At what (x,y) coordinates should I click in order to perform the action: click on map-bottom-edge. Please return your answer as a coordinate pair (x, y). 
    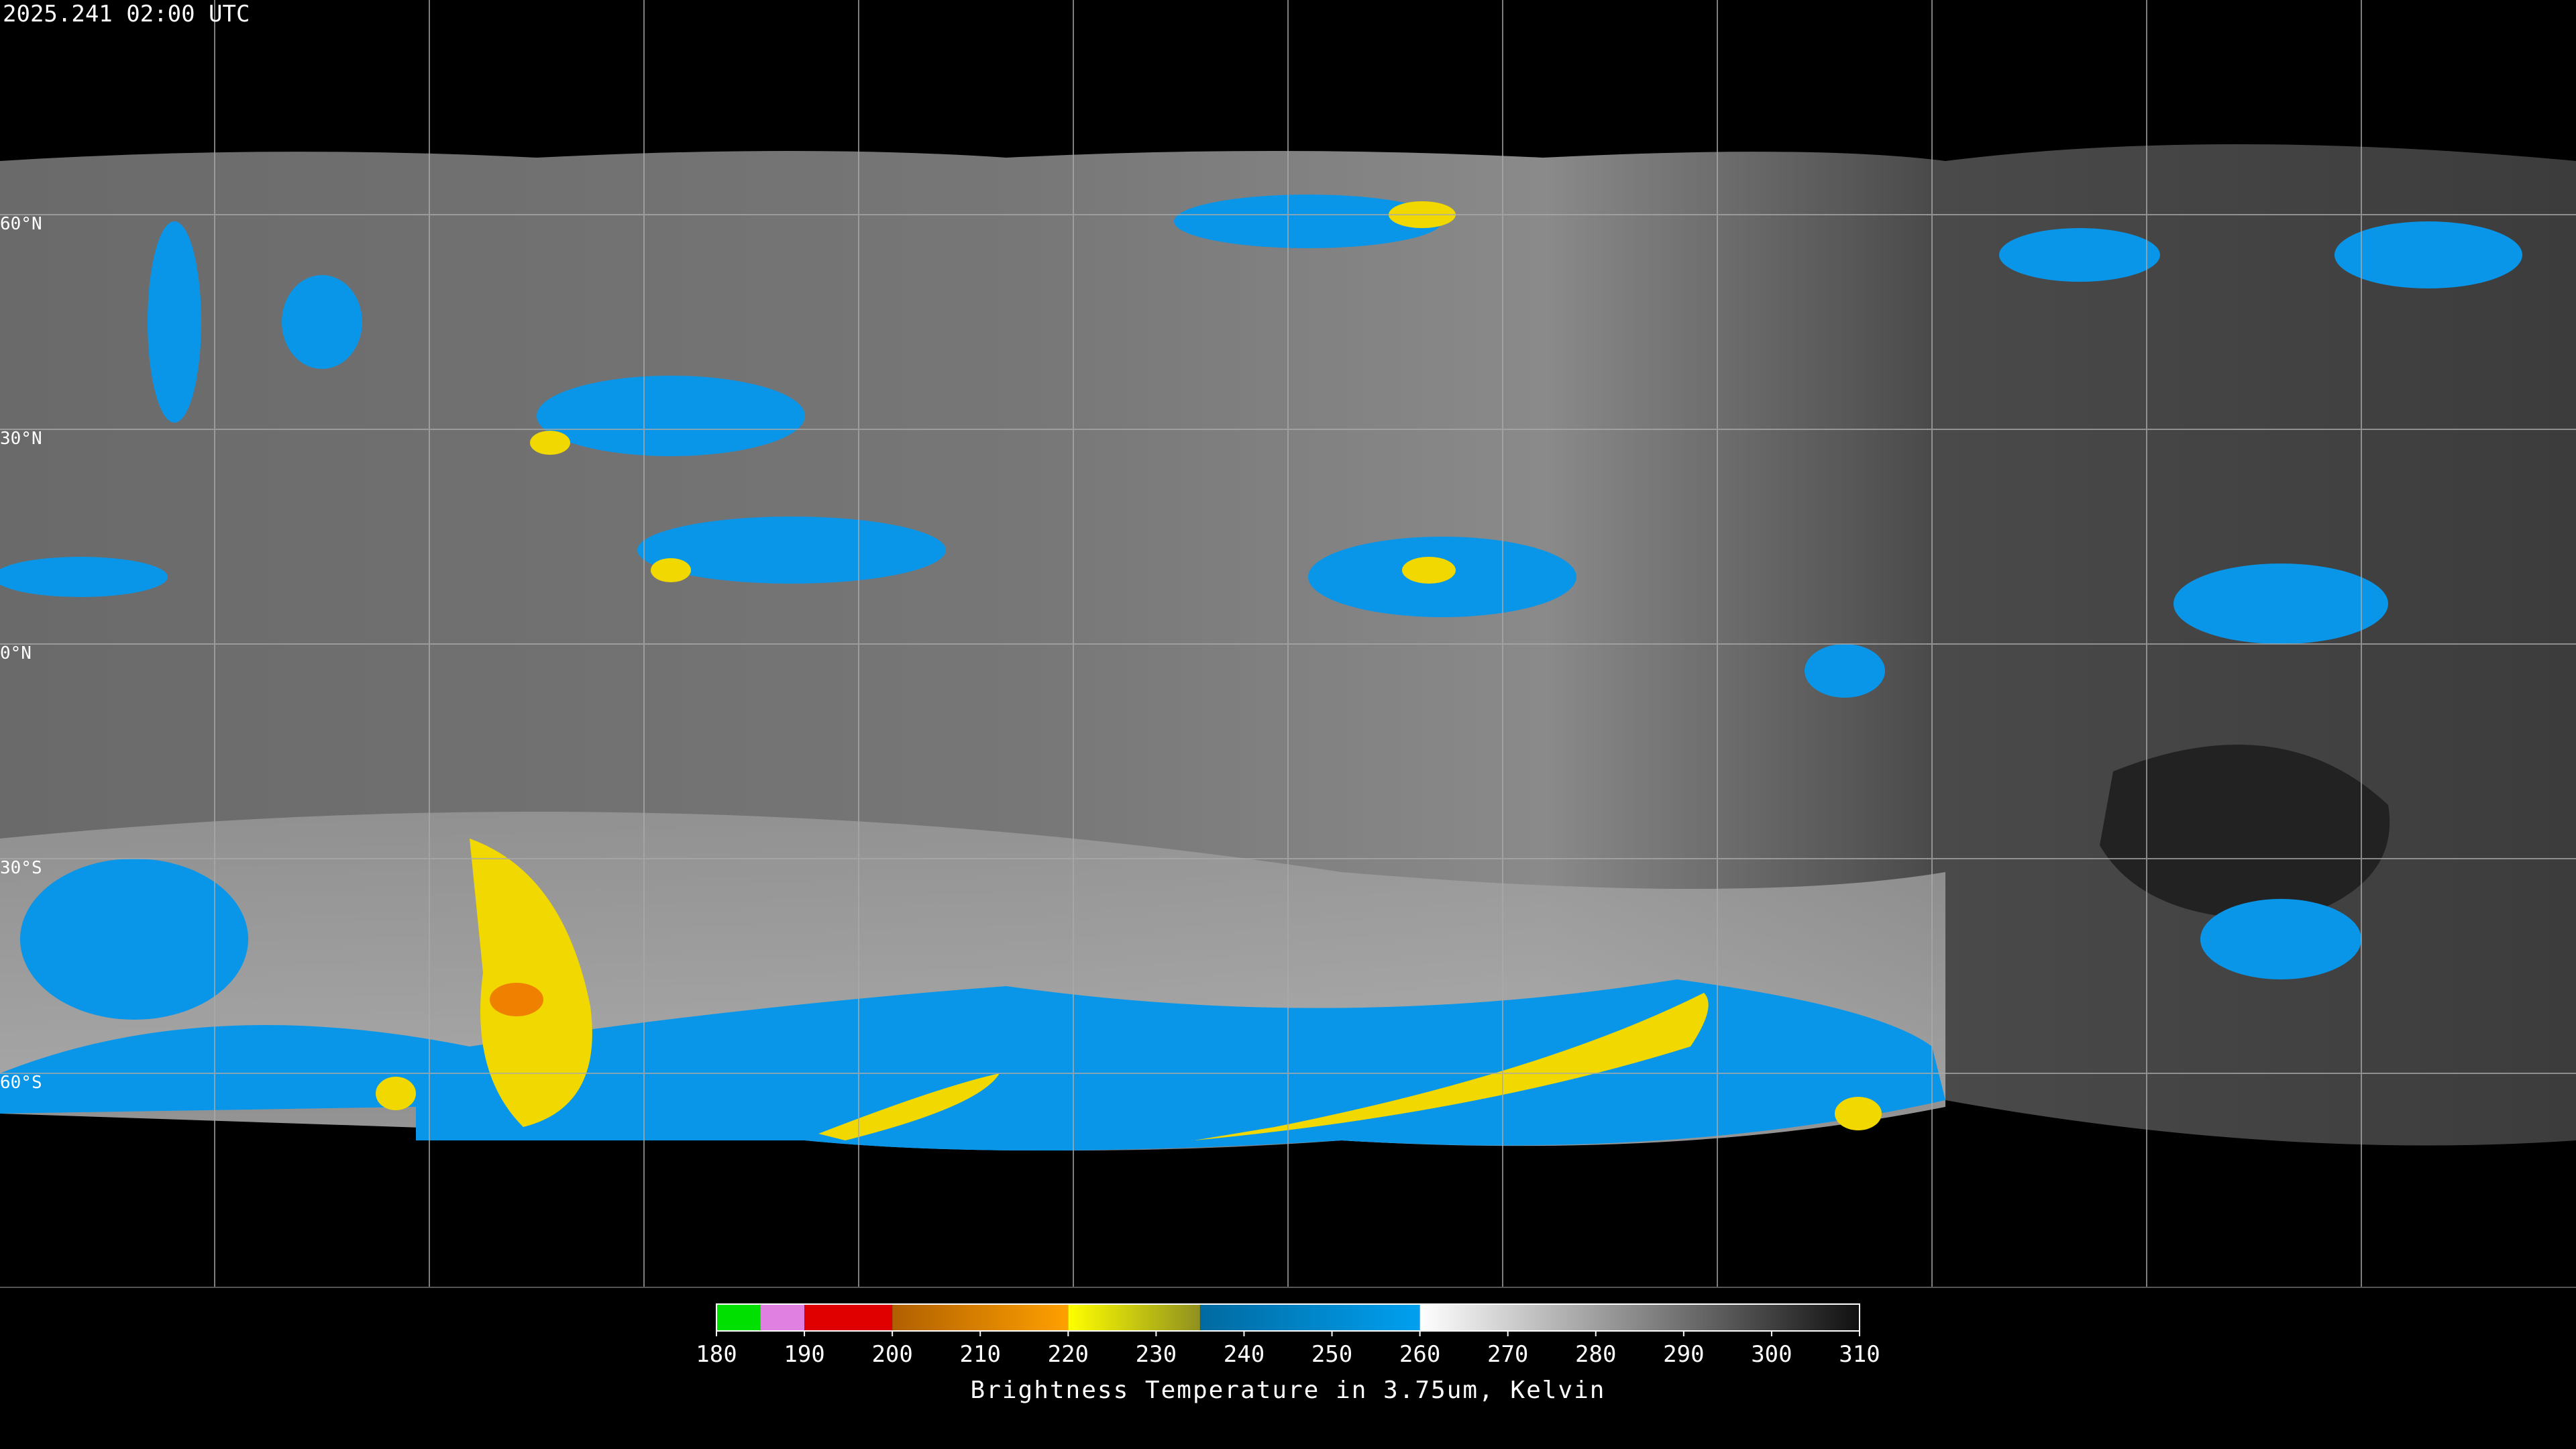
    Looking at the image, I should click on (1288, 1287).